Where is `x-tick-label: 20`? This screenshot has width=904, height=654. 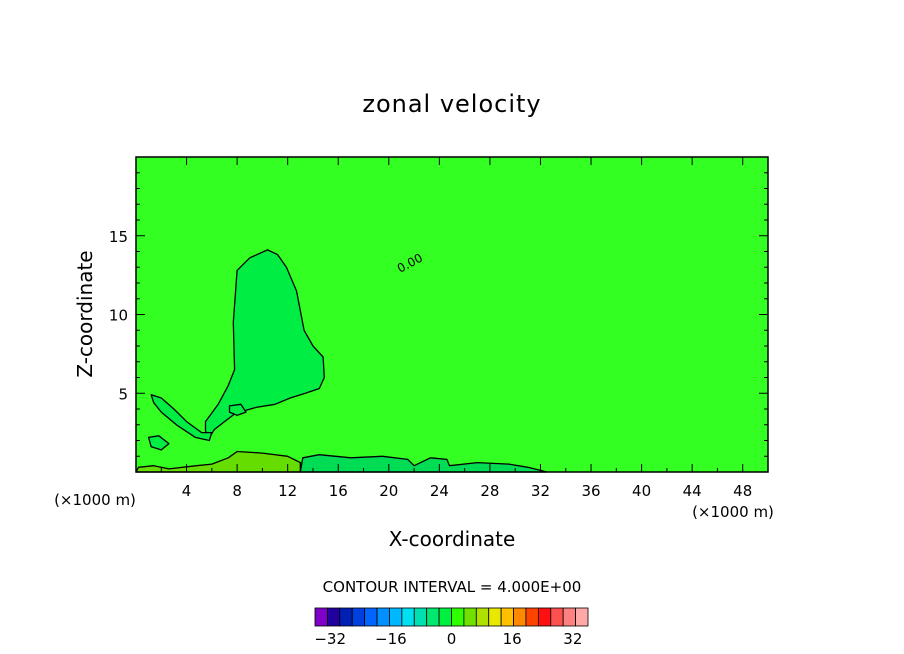 x-tick-label: 20 is located at coordinates (388, 491).